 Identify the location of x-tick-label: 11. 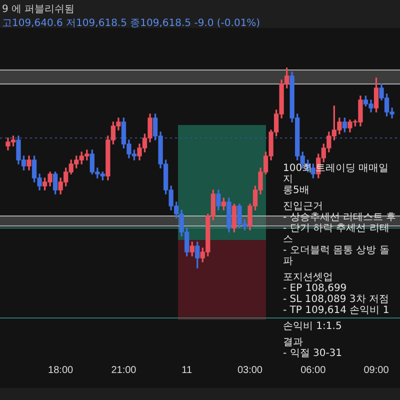
(187, 370).